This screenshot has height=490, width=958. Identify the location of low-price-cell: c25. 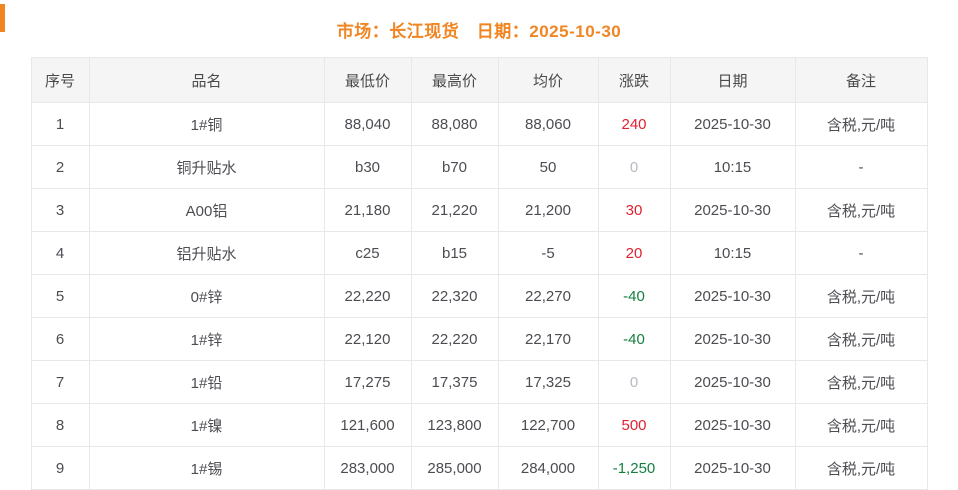
(367, 253).